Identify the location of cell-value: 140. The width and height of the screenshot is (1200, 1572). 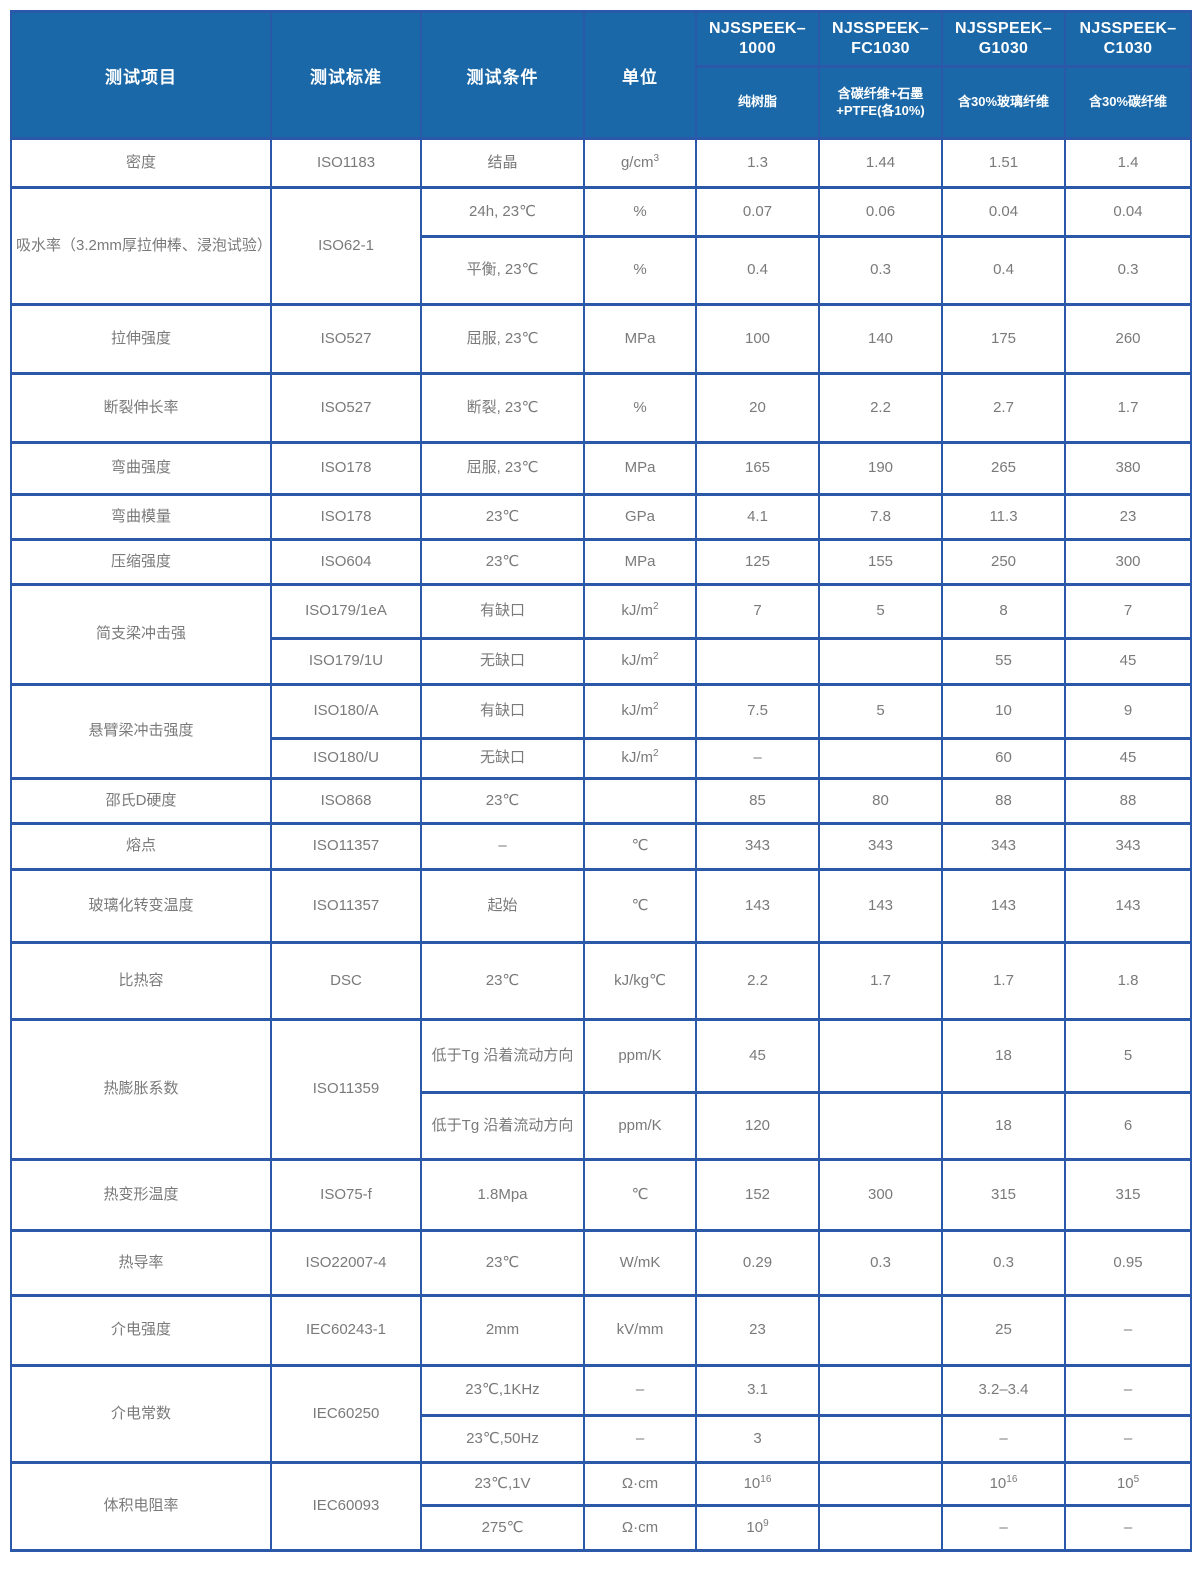
(880, 339).